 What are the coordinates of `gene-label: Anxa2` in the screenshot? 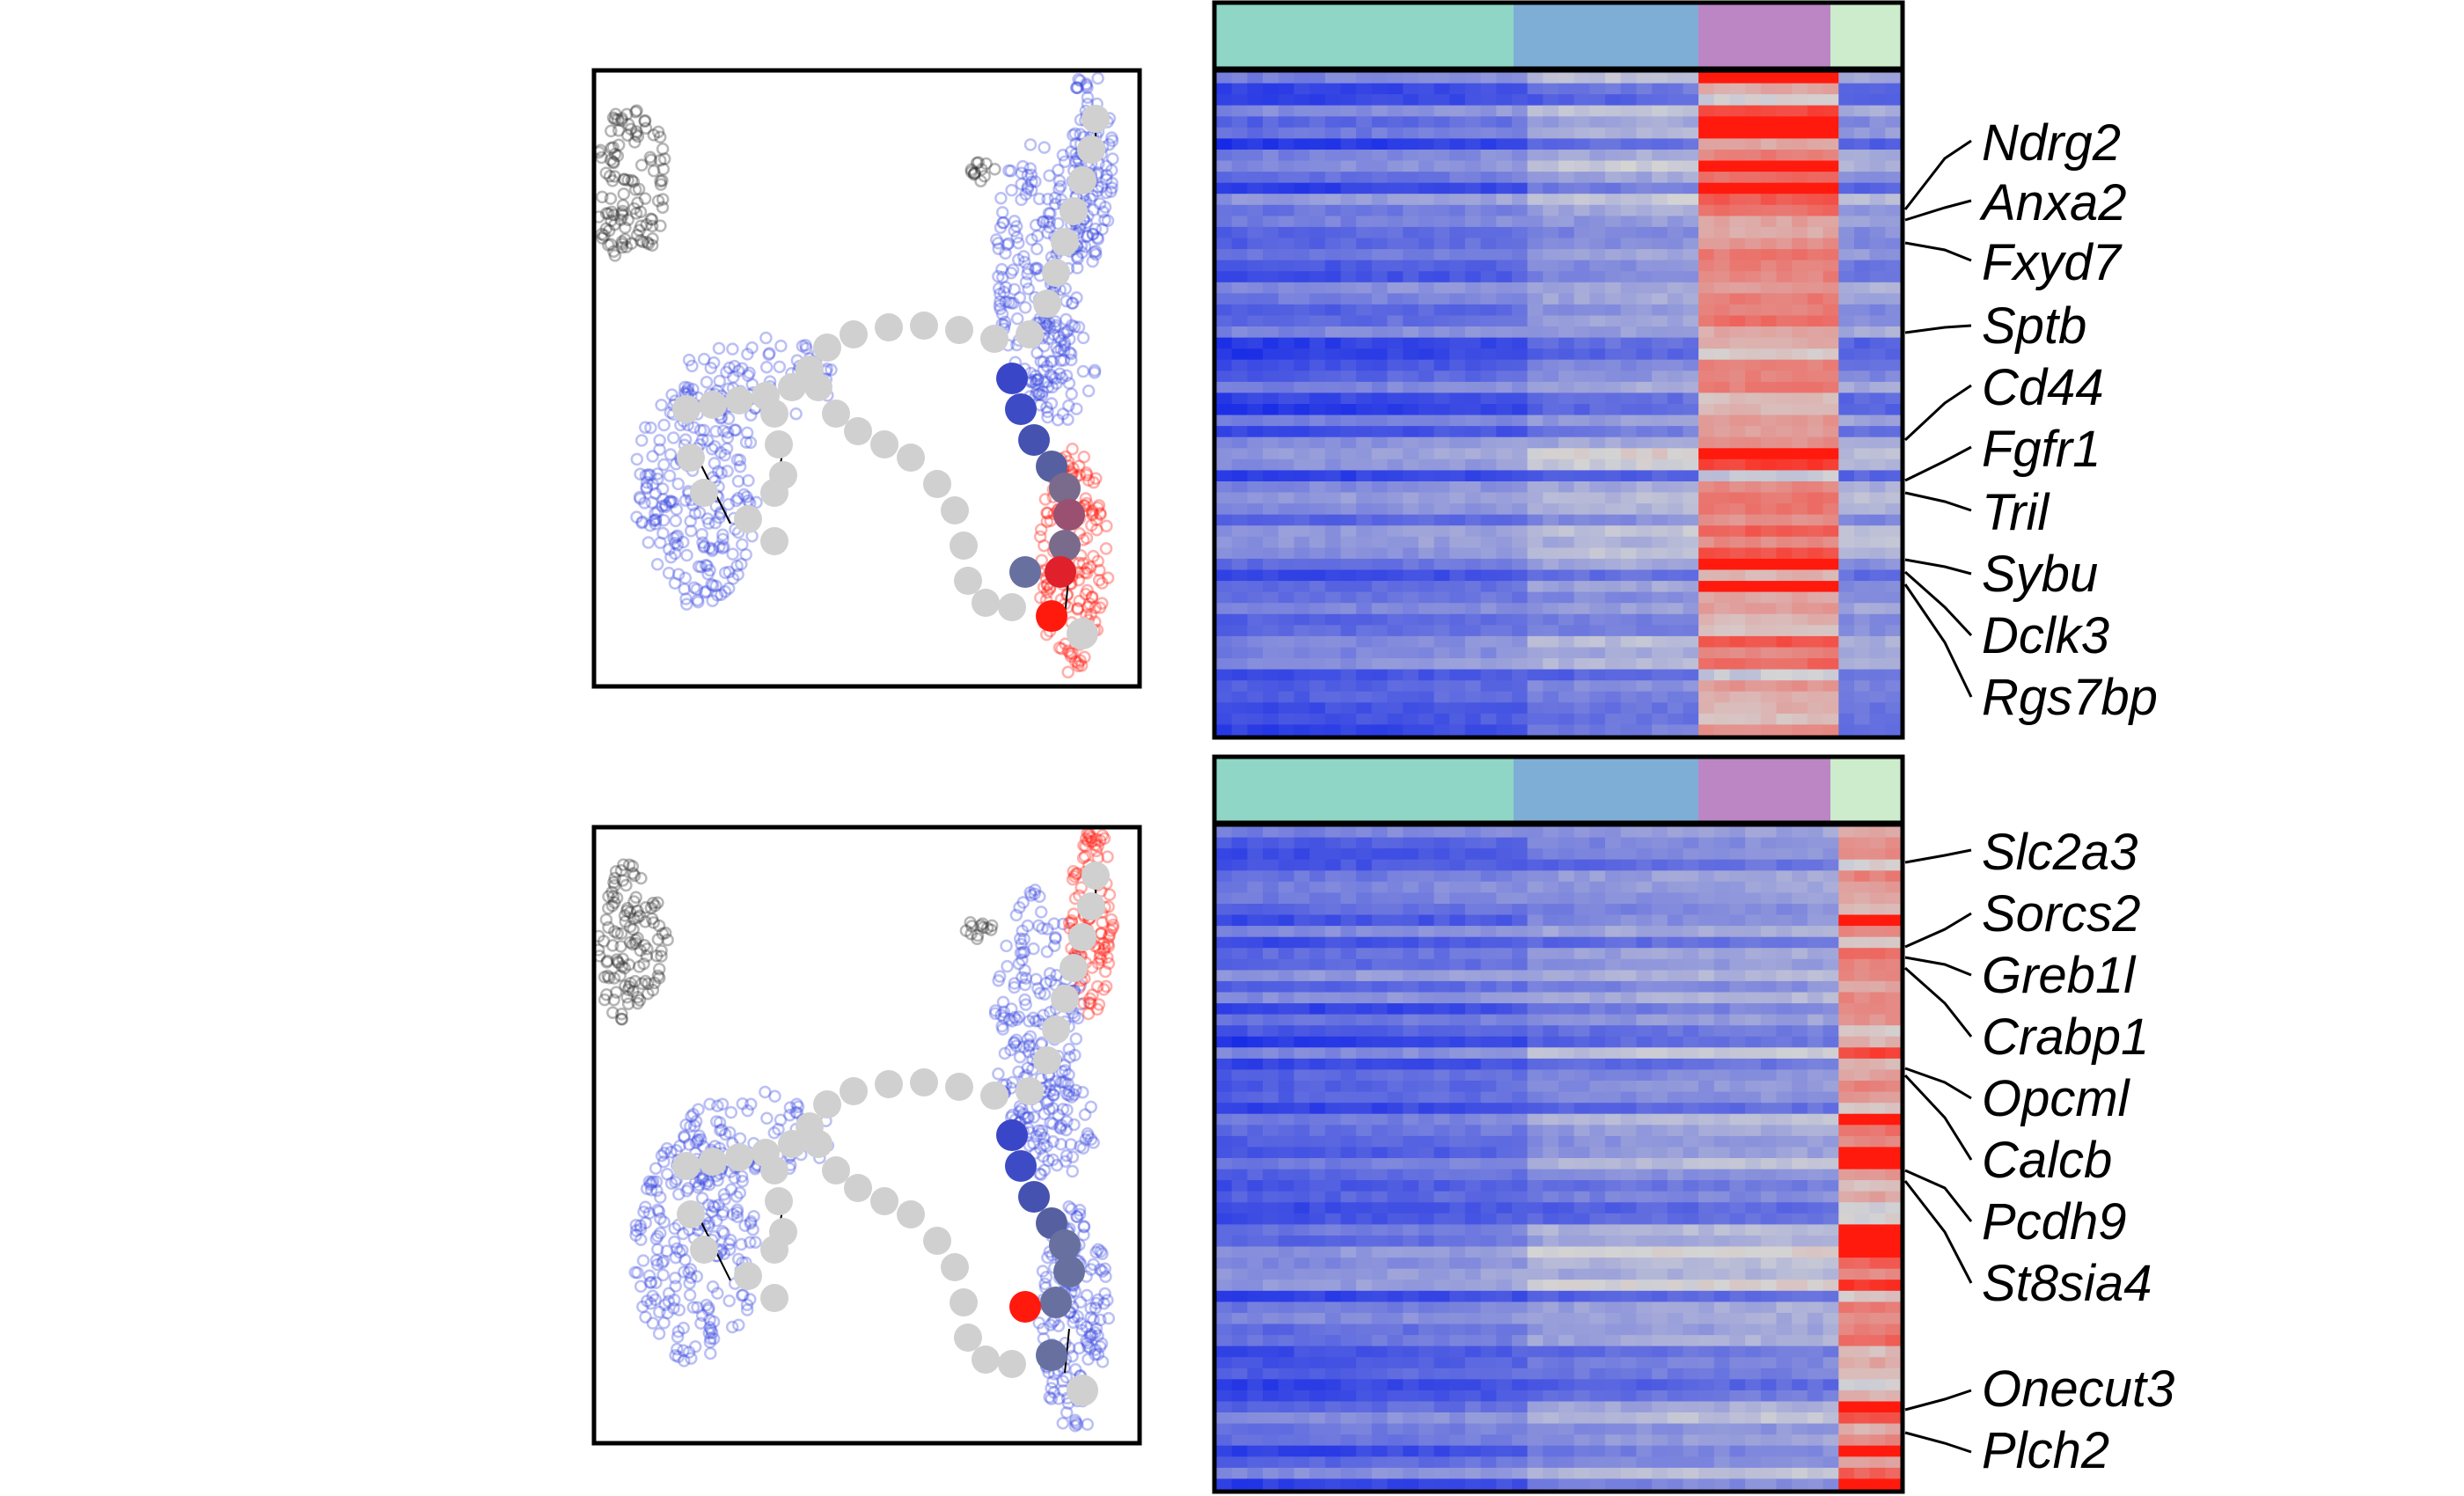 It's located at (2053, 202).